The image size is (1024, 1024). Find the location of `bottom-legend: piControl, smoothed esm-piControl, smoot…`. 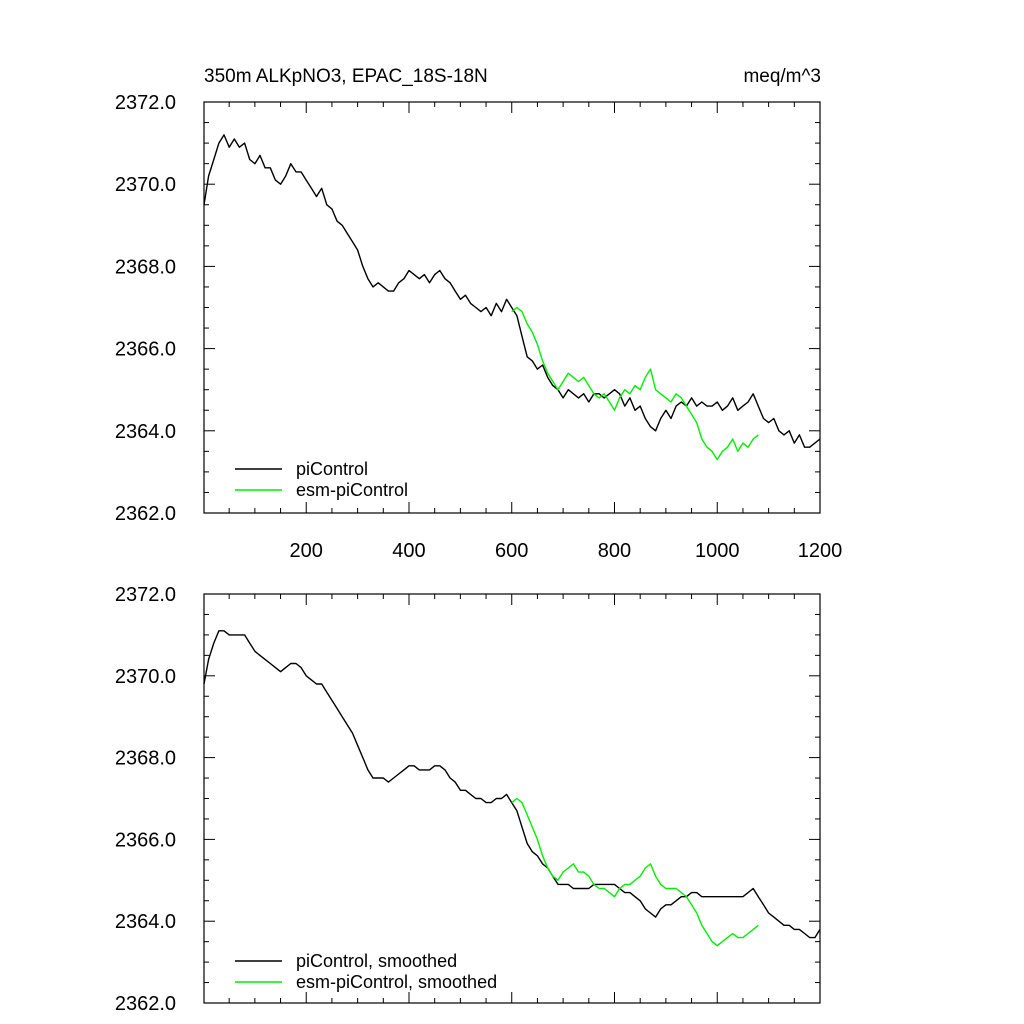

bottom-legend: piControl, smoothed esm-piControl, smoot… is located at coordinates (366, 971).